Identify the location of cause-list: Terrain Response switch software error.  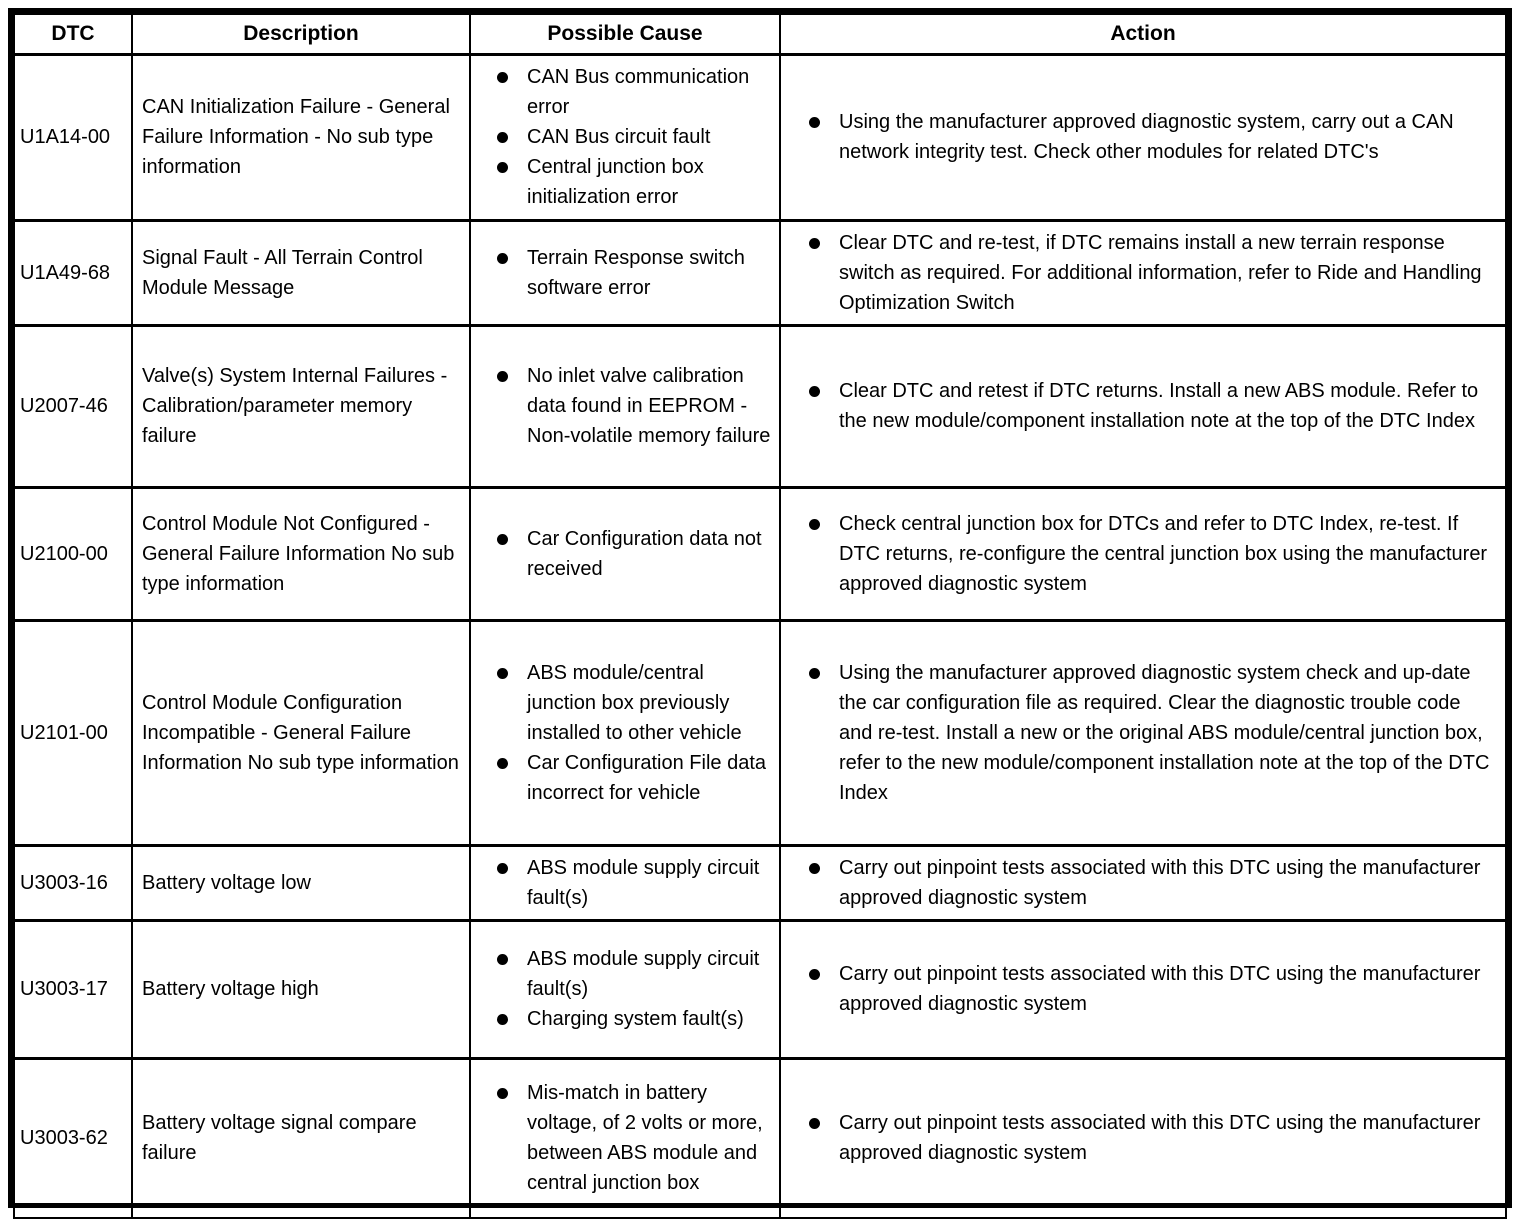
(633, 273).